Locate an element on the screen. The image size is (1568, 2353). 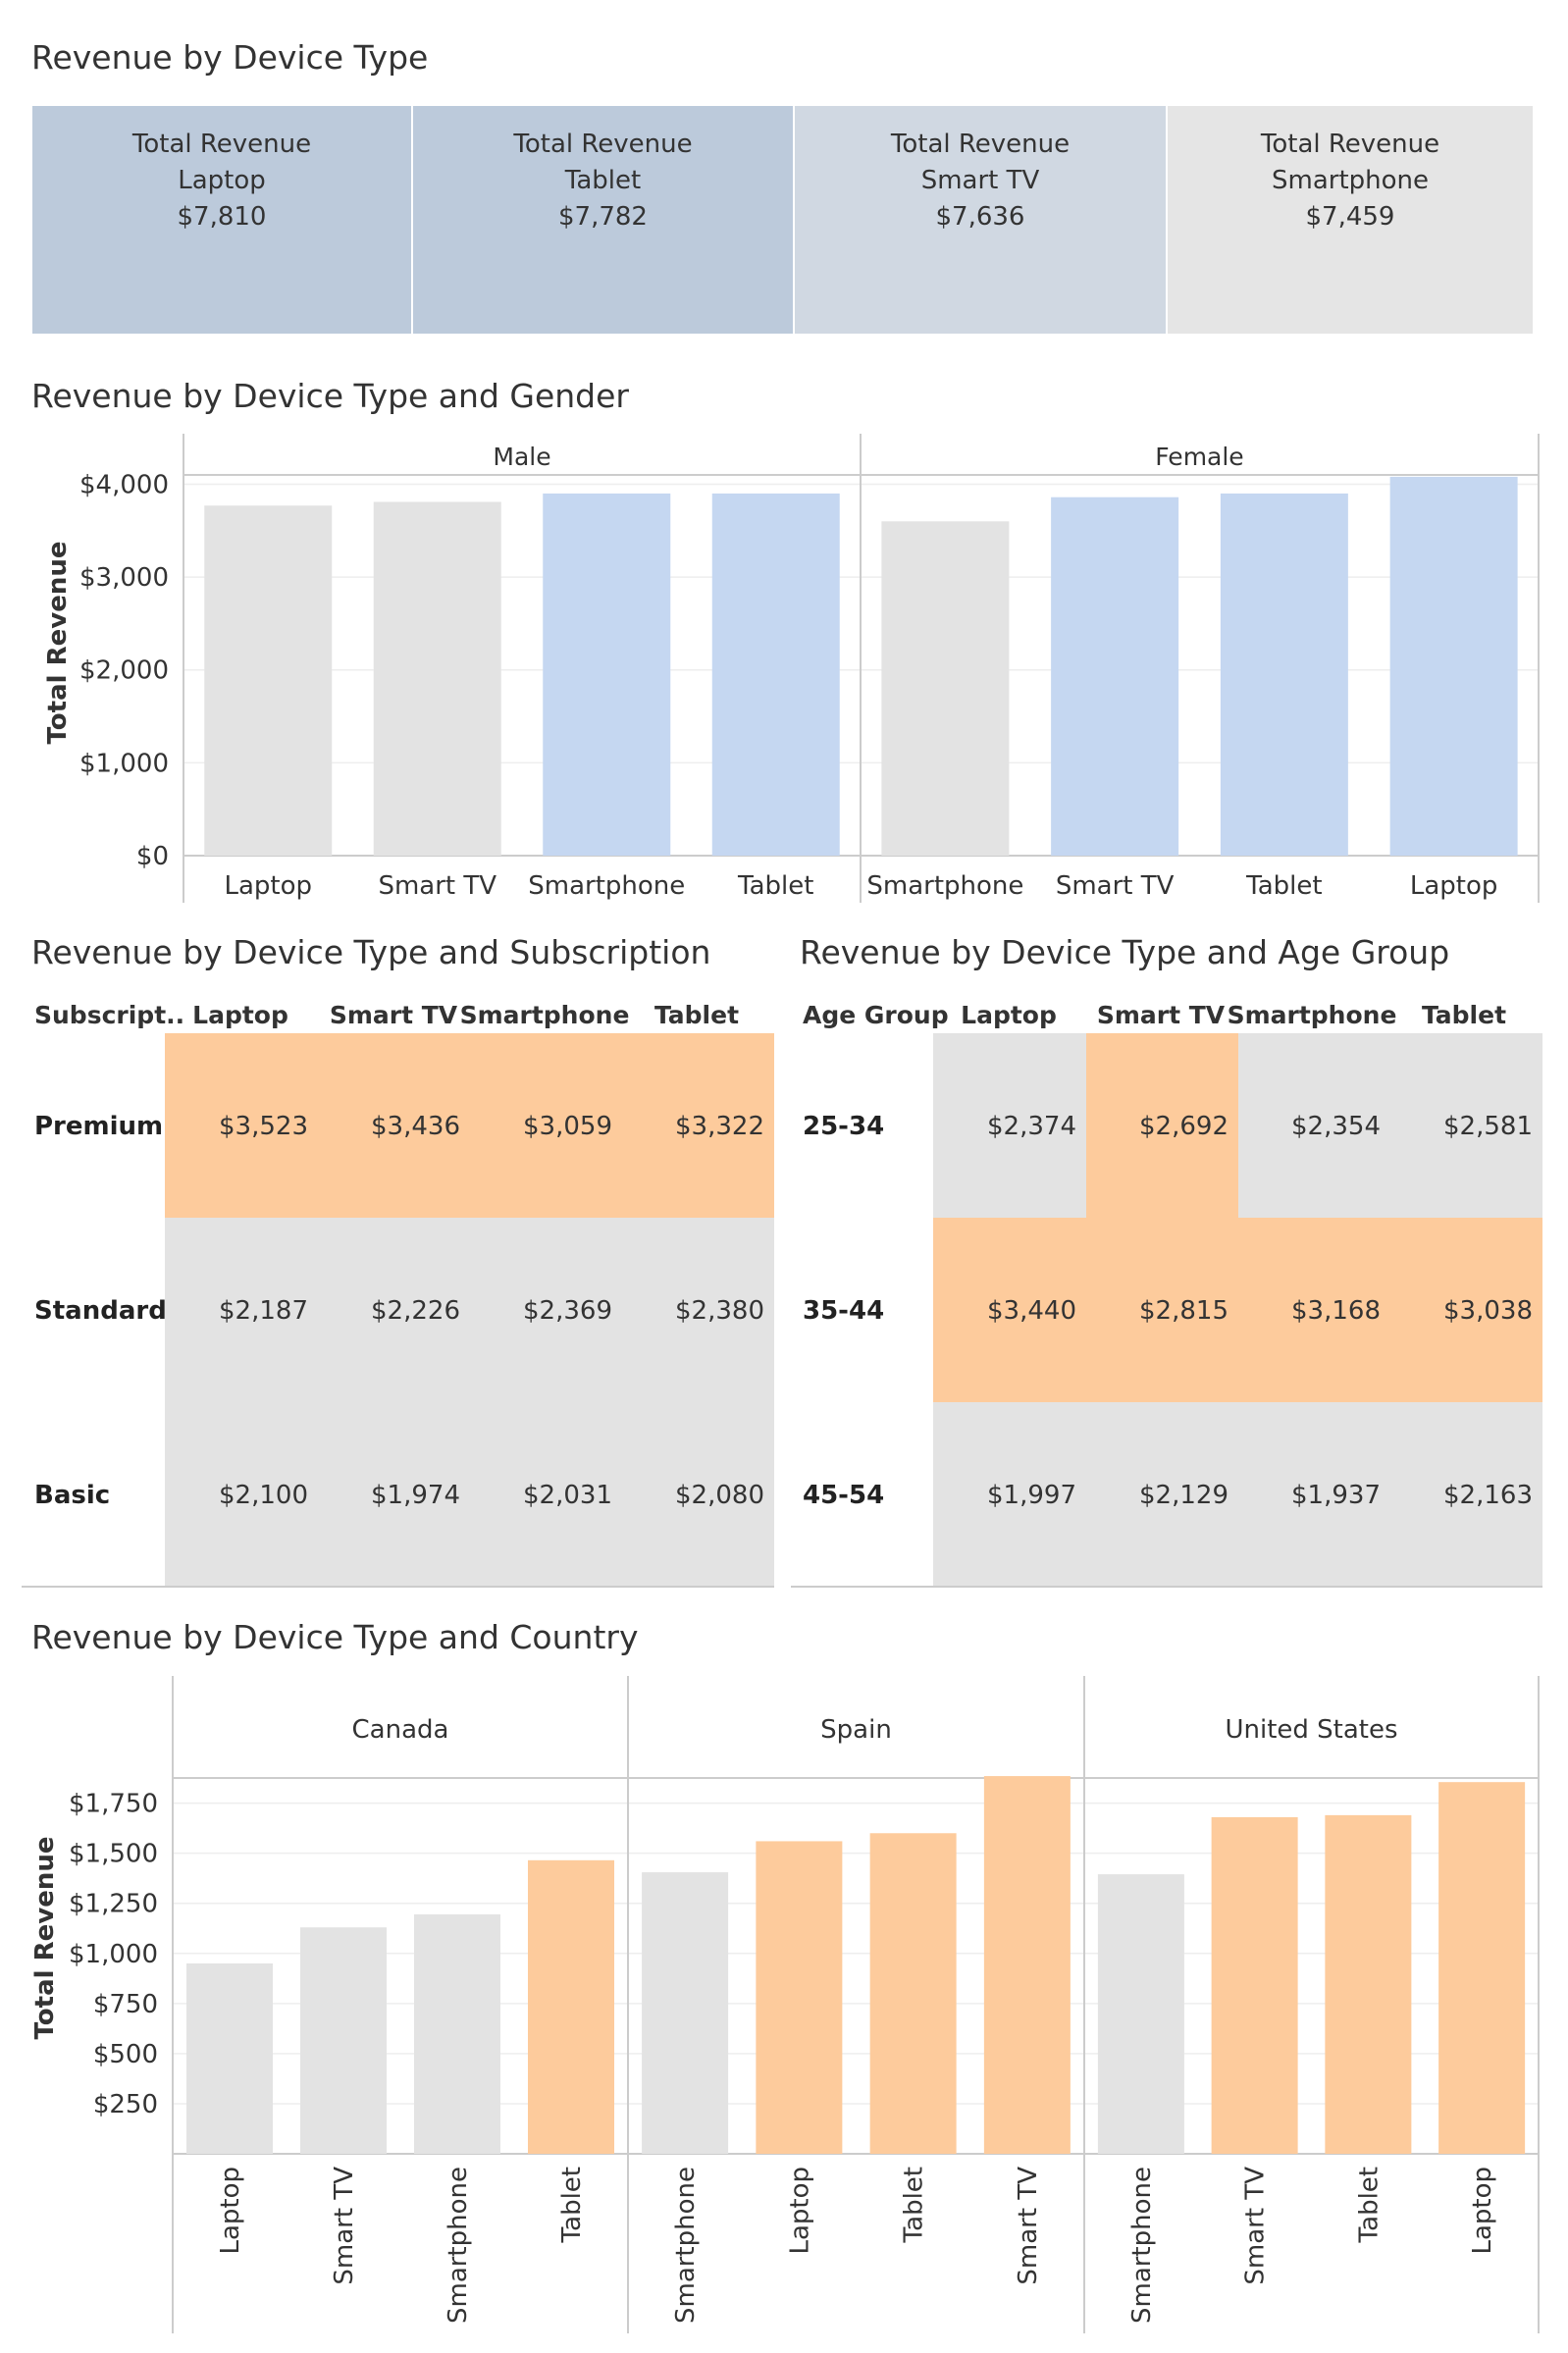
y-tick-label: $1,750 is located at coordinates (113, 1805).